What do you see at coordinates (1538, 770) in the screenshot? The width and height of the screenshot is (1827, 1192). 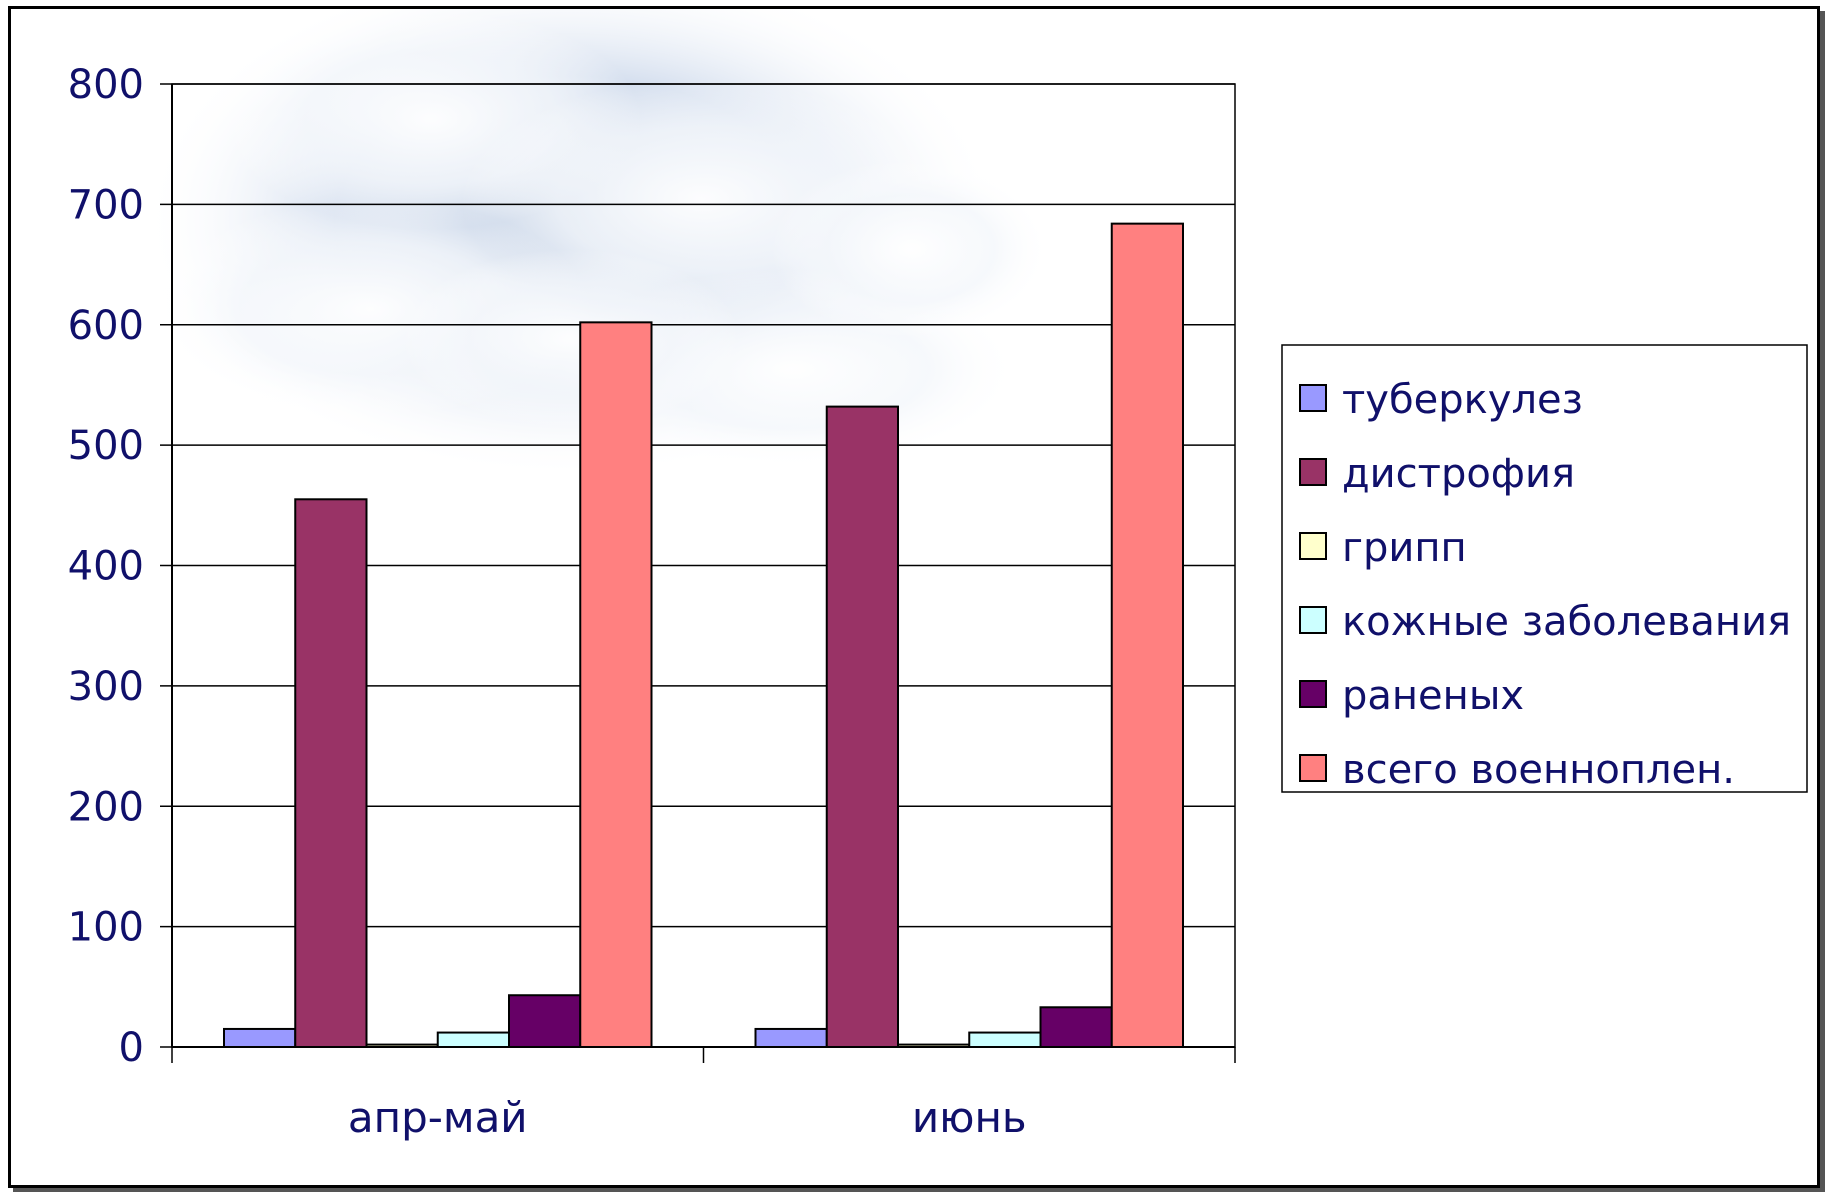 I see `legend-label: всего военноплен.` at bounding box center [1538, 770].